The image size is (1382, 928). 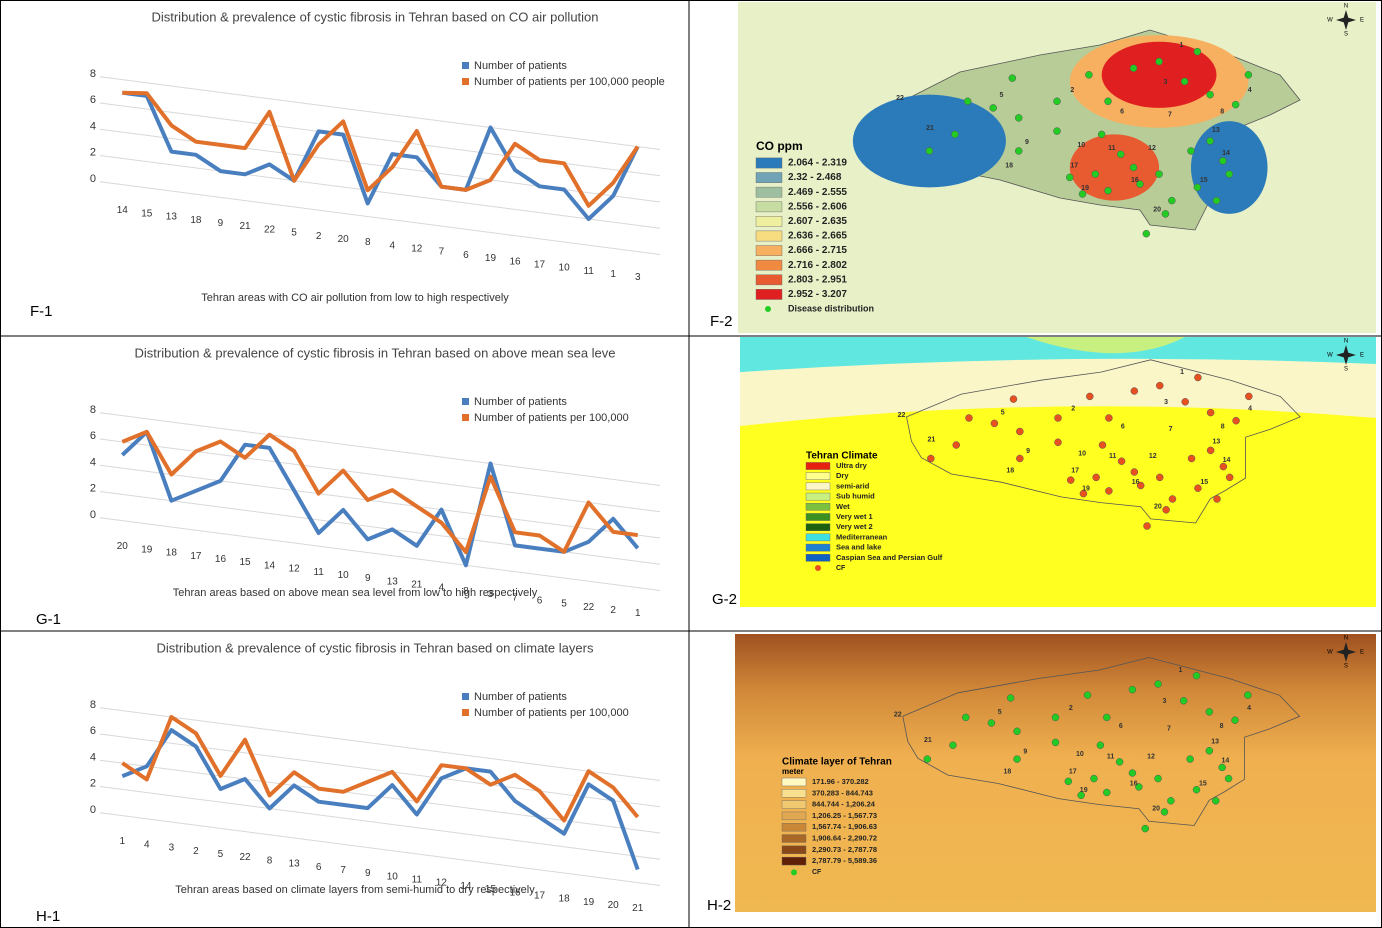 What do you see at coordinates (380, 799) in the screenshot?
I see `series-line` at bounding box center [380, 799].